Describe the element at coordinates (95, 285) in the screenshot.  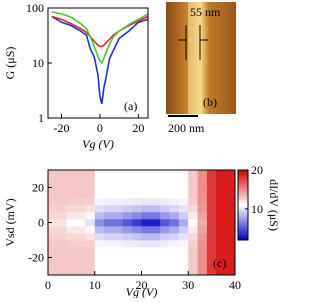
I see `x-tick-label: 10` at that location.